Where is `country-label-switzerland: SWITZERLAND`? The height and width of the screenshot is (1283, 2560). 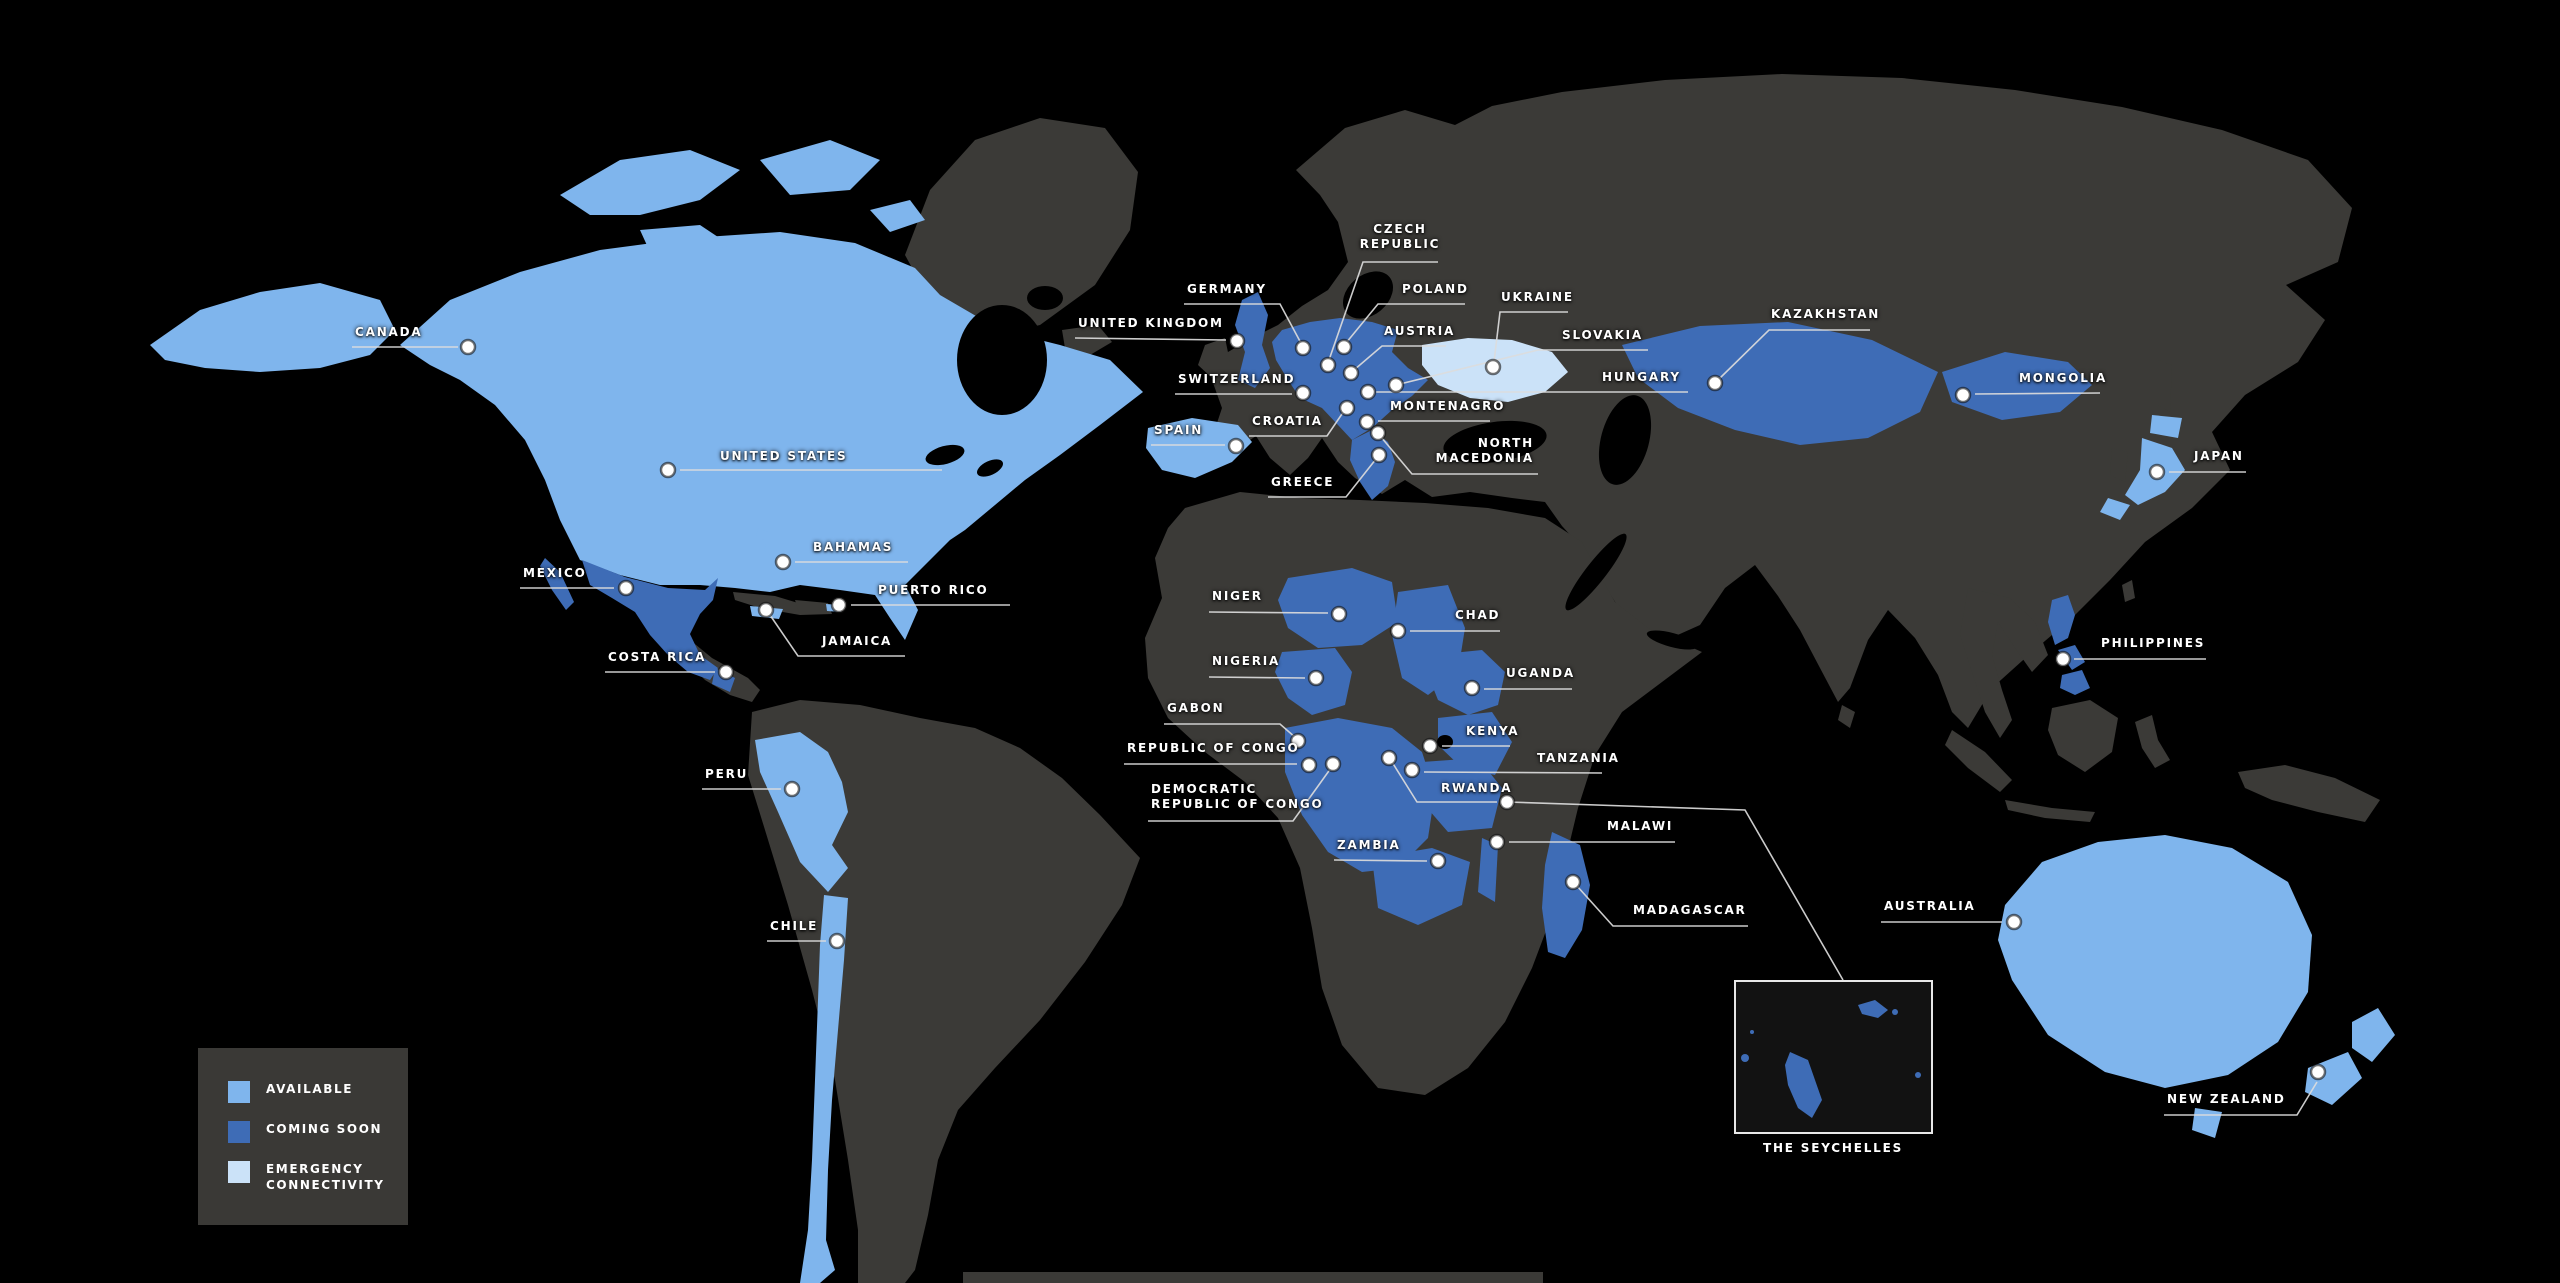
country-label-switzerland: SWITZERLAND is located at coordinates (1236, 379).